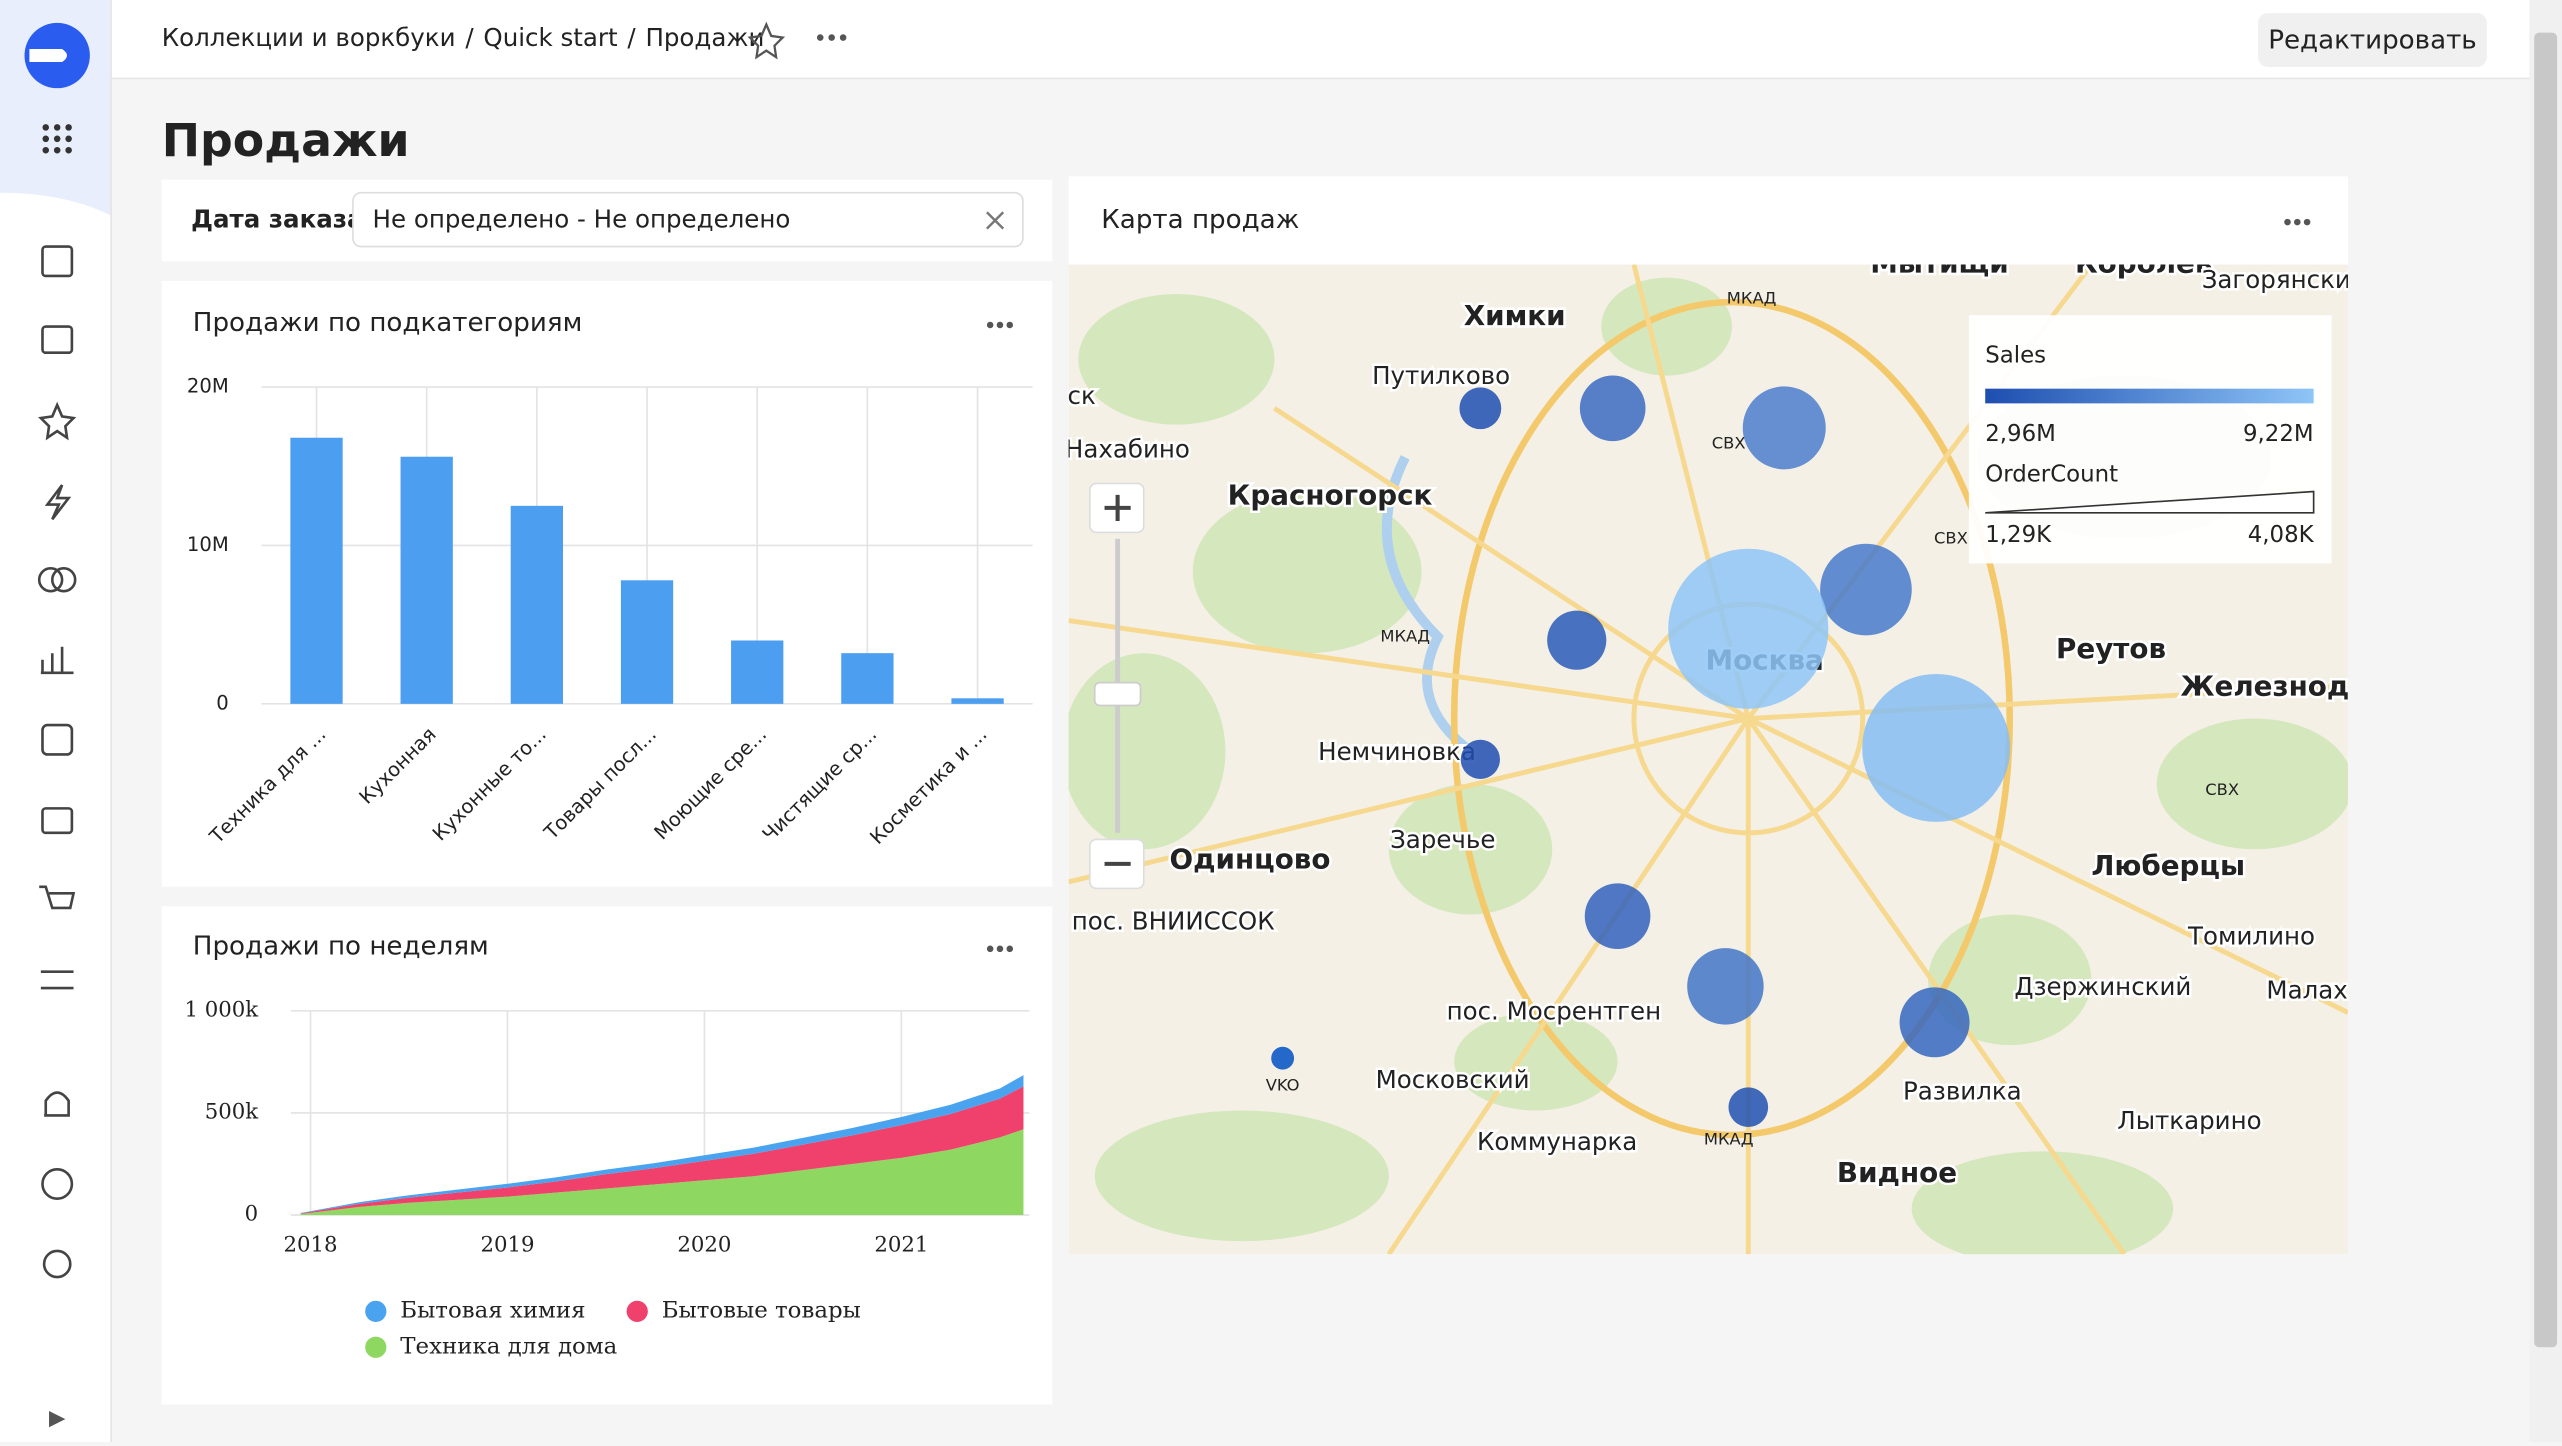 The image size is (2562, 1446). What do you see at coordinates (341, 947) in the screenshot?
I see `widget-title: Продажи по неделям` at bounding box center [341, 947].